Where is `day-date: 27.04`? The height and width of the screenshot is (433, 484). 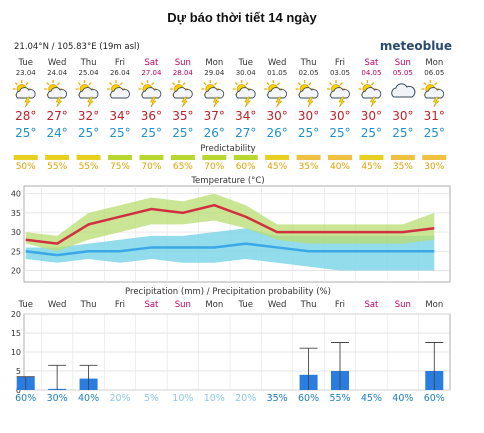 day-date: 27.04 is located at coordinates (151, 73).